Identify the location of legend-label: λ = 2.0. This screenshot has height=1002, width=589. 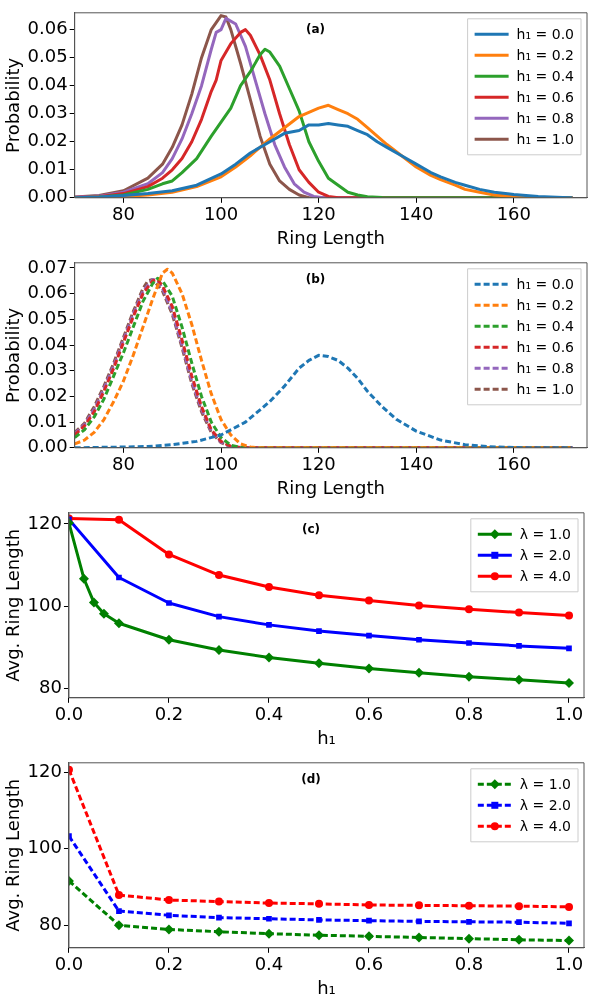
(545, 554).